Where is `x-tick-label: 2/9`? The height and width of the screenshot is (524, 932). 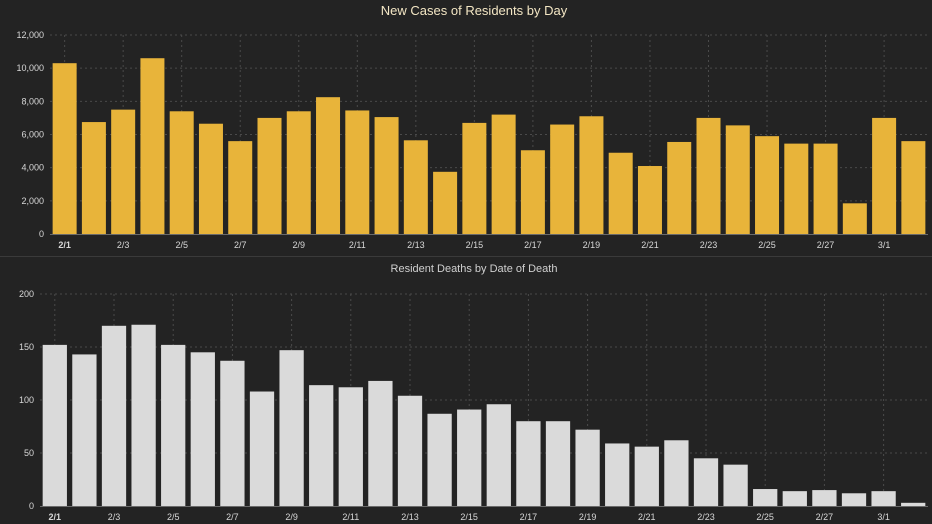 x-tick-label: 2/9 is located at coordinates (291, 517).